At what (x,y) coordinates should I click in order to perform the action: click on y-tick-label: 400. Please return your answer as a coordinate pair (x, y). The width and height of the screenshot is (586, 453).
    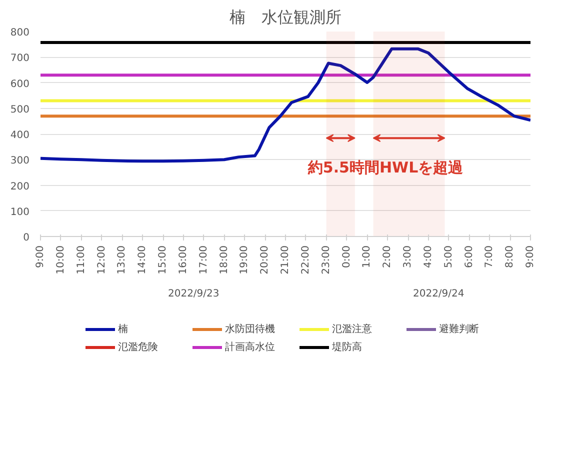
    Looking at the image, I should click on (20, 135).